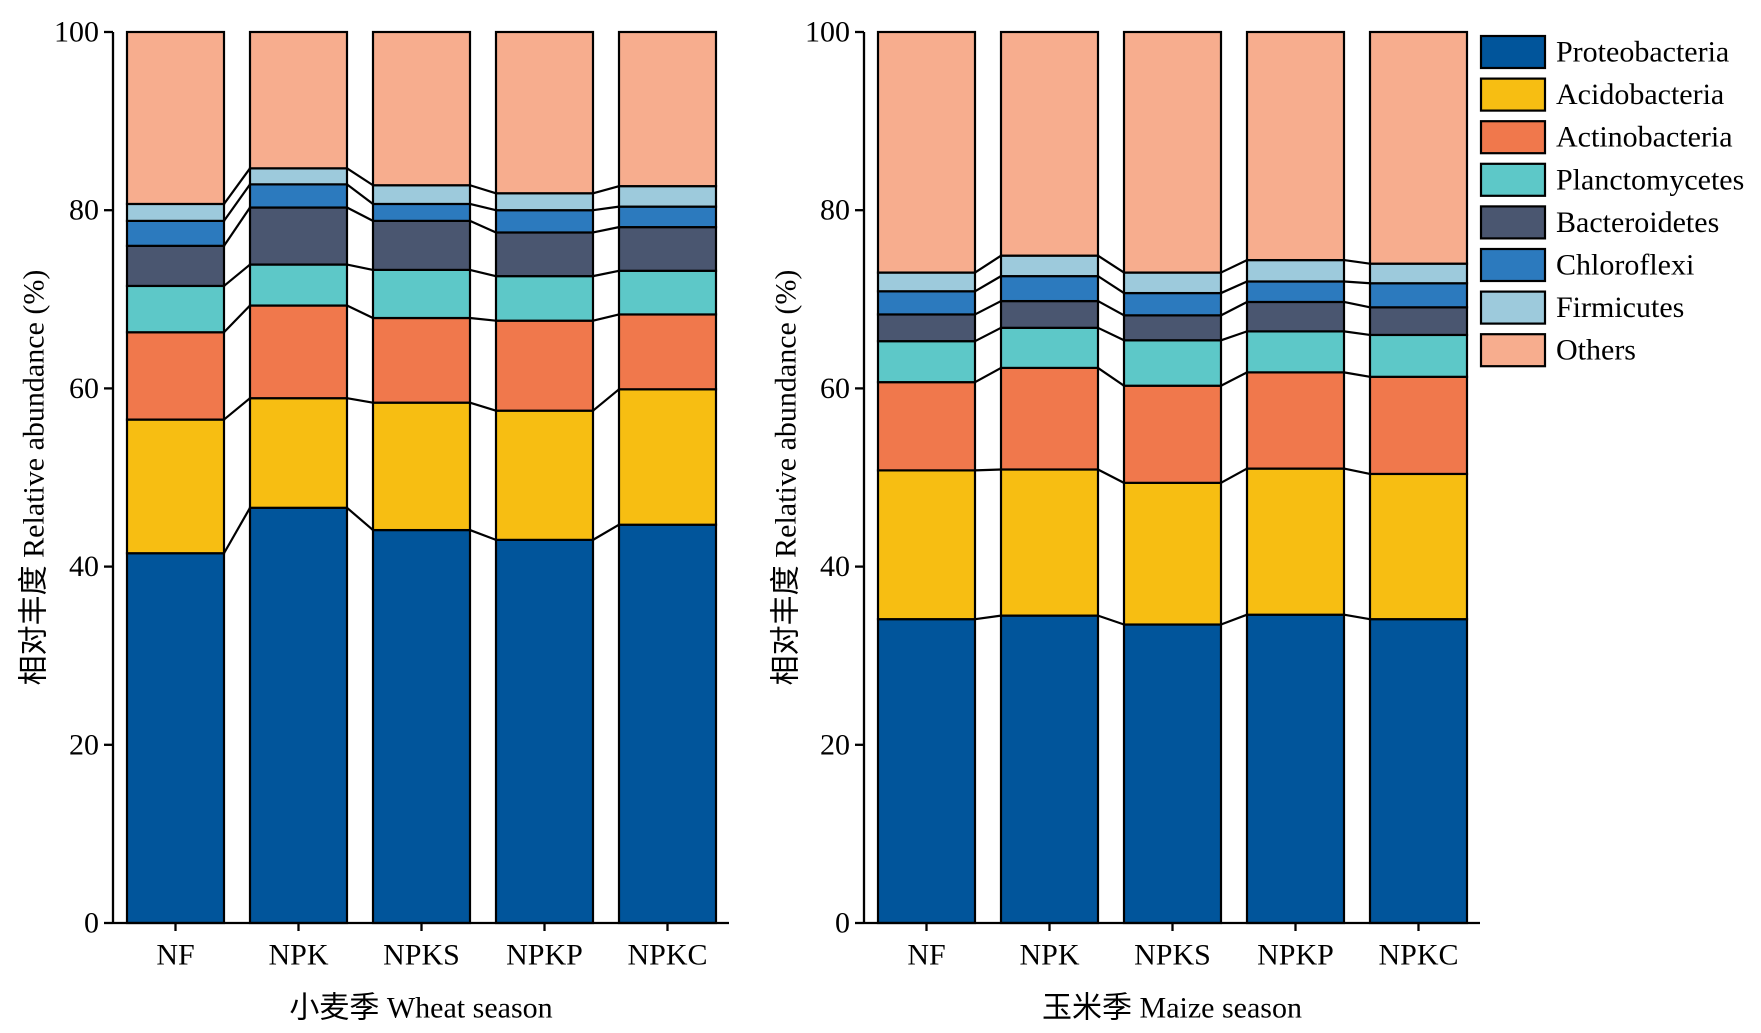 The height and width of the screenshot is (1033, 1761). Describe the element at coordinates (1172, 1008) in the screenshot. I see `x-axis-title: 玉米季 Maize season` at that location.